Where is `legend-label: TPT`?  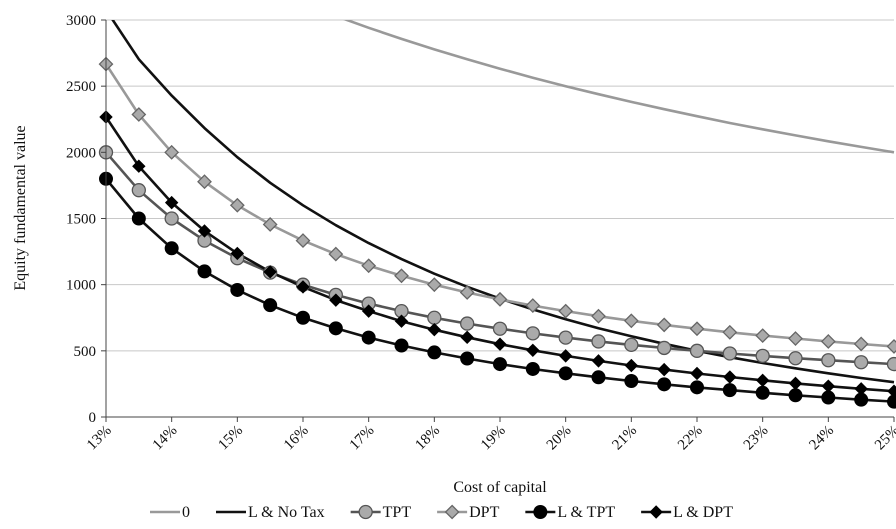
legend-label: TPT is located at coordinates (397, 512).